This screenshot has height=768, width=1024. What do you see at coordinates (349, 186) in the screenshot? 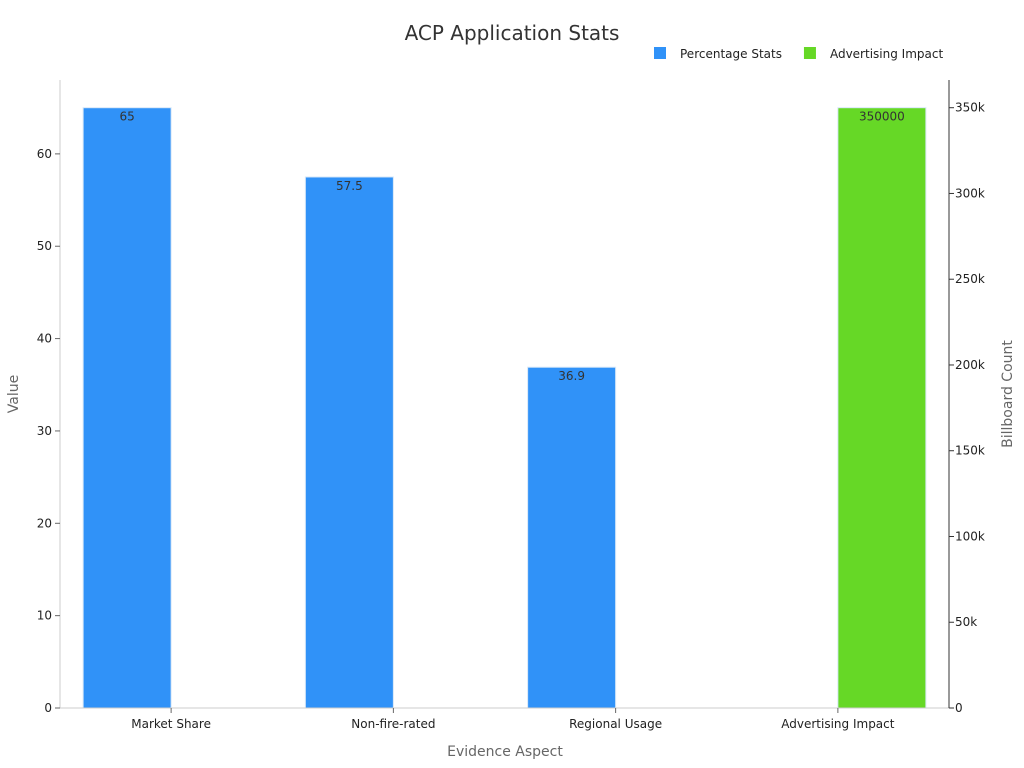
I see `bar-value-label: 57.5` at bounding box center [349, 186].